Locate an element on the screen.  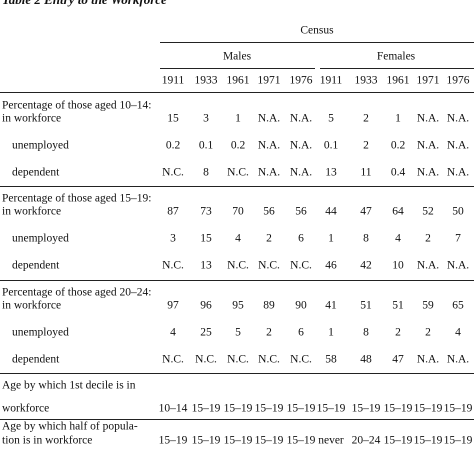
cell: 42 is located at coordinates (366, 265).